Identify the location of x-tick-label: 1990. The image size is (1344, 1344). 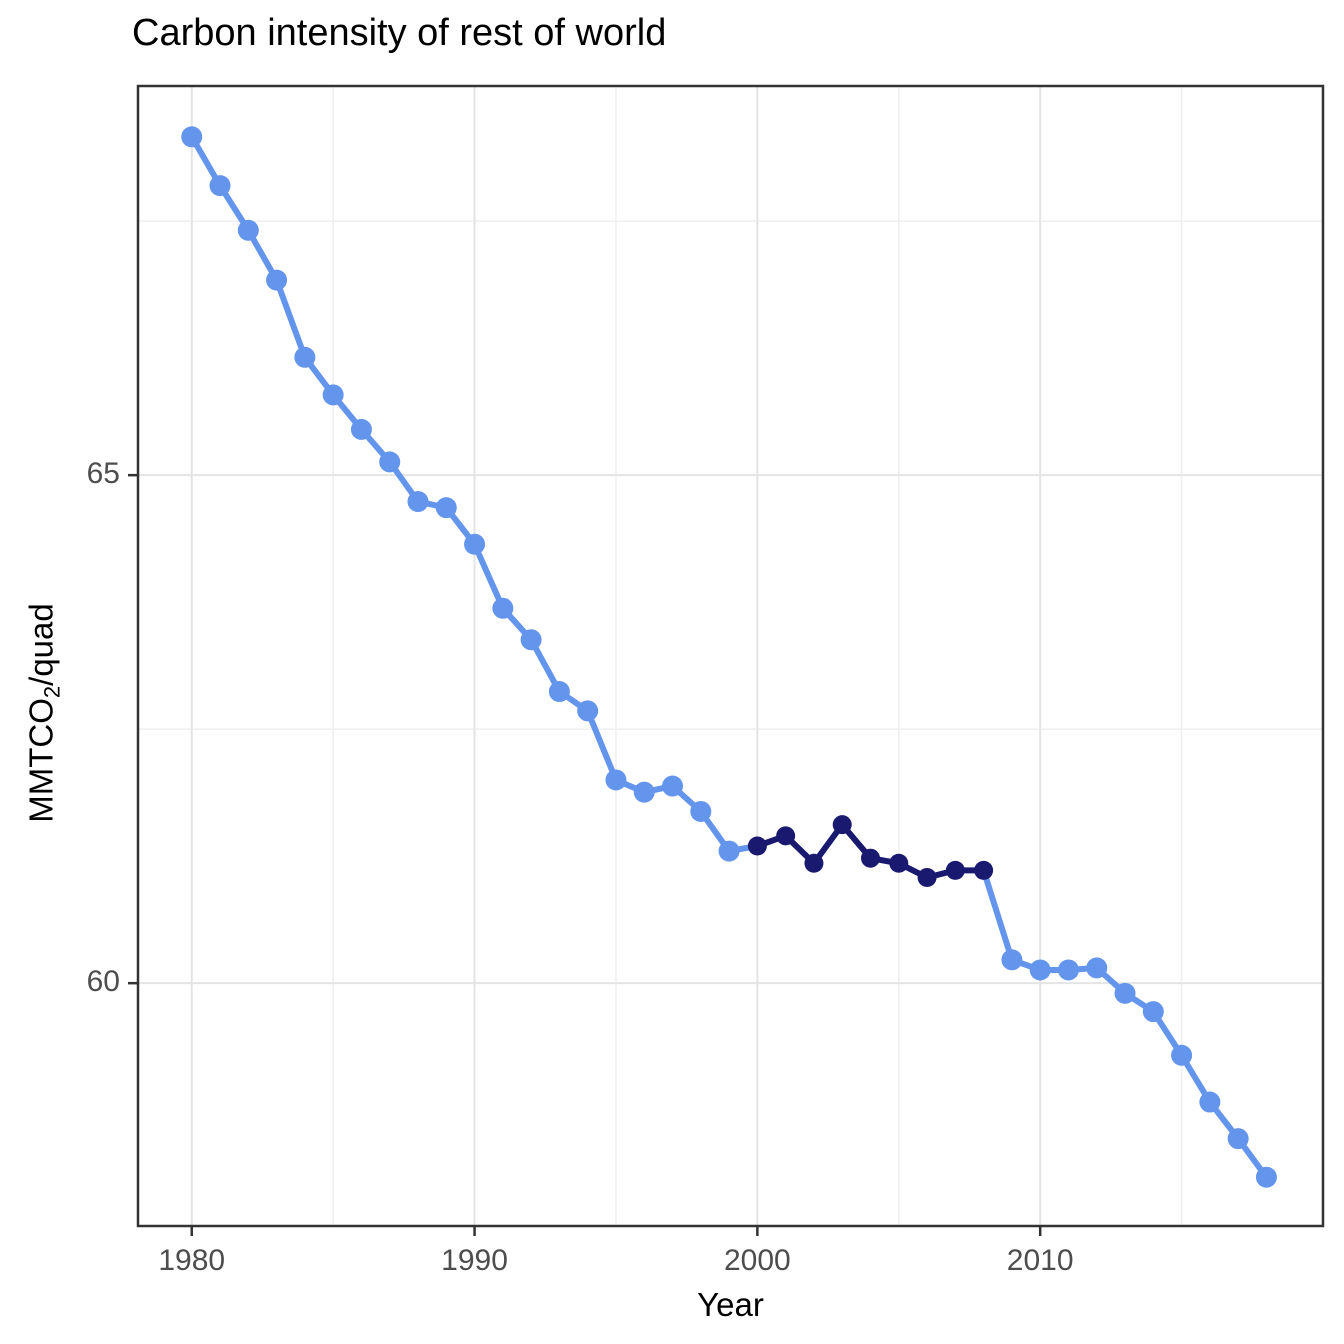
(474, 1260).